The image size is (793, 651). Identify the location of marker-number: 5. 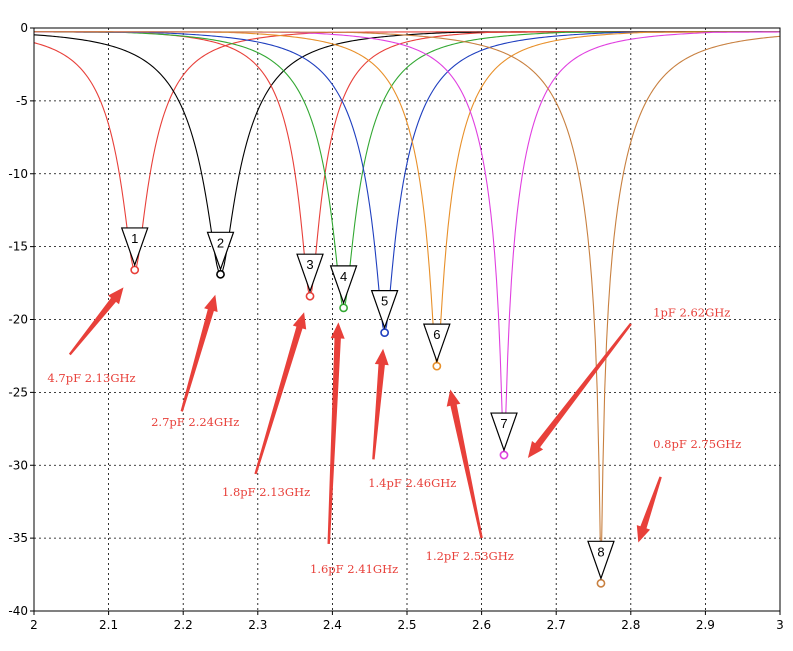
(384, 301).